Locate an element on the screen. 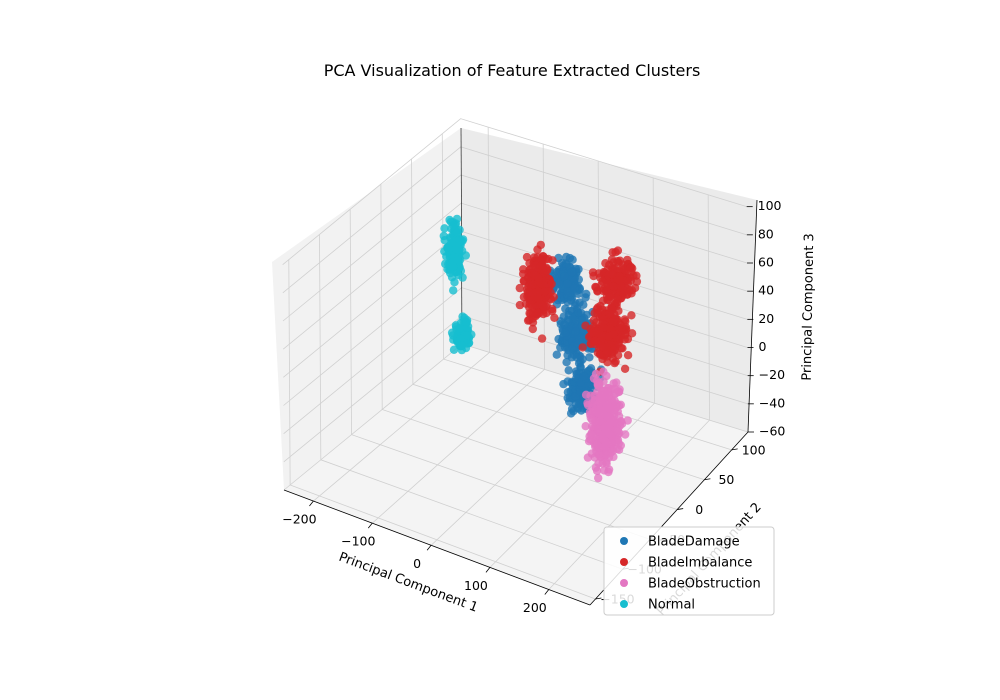  z-axis-line is located at coordinates (752, 316).